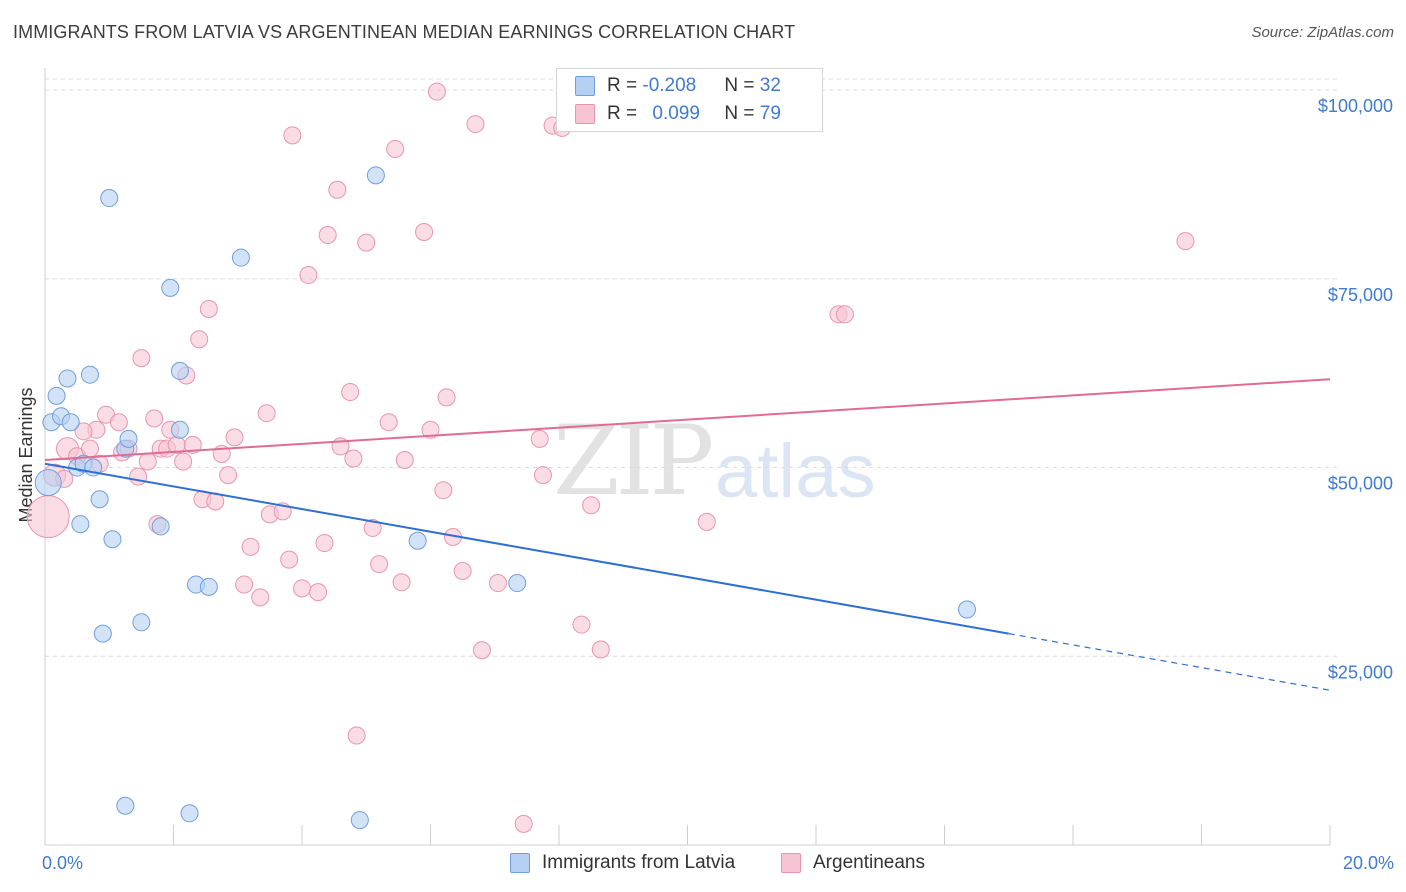 This screenshot has height=892, width=1406. Describe the element at coordinates (1360, 295) in the screenshot. I see `y-tick-label: $75,000` at that location.